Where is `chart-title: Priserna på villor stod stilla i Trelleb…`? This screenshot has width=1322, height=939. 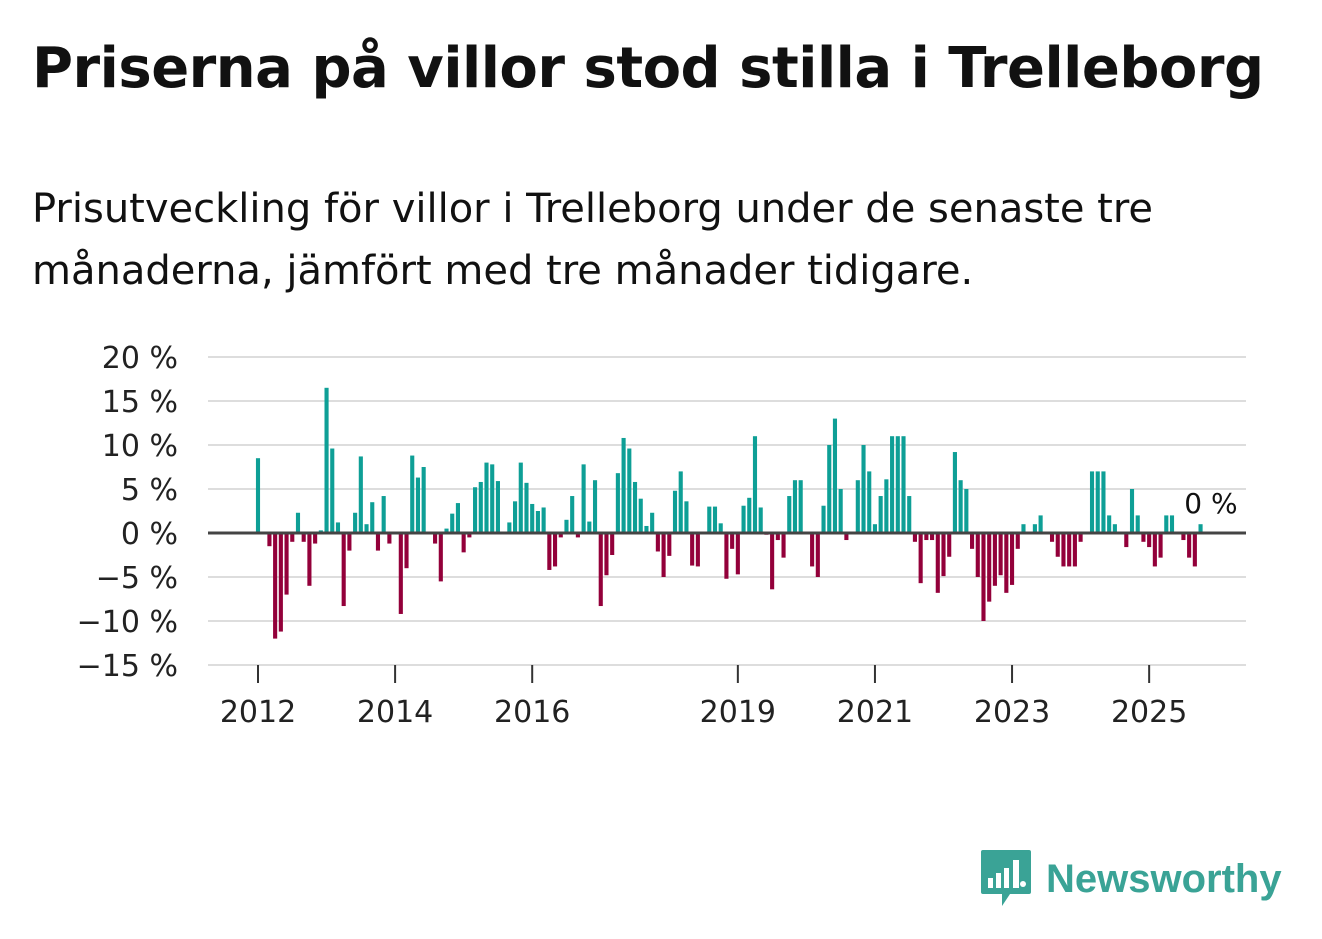 chart-title: Priserna på villor stod stilla i Trelleb… is located at coordinates (648, 68).